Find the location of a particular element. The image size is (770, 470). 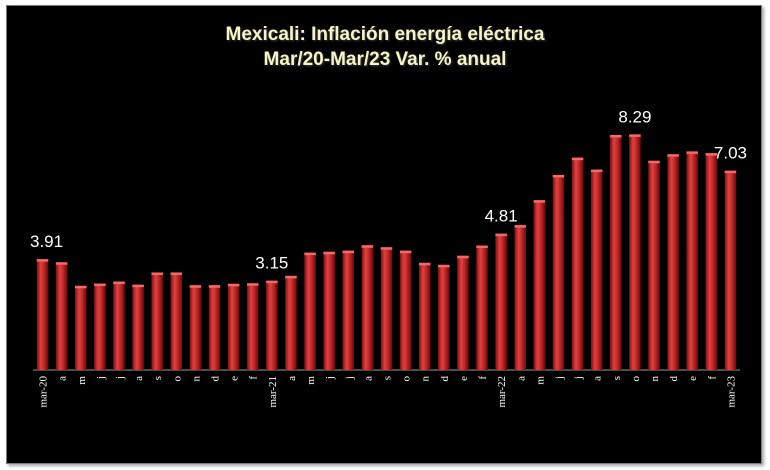

x-tick-label: mar-23 is located at coordinates (731, 392).